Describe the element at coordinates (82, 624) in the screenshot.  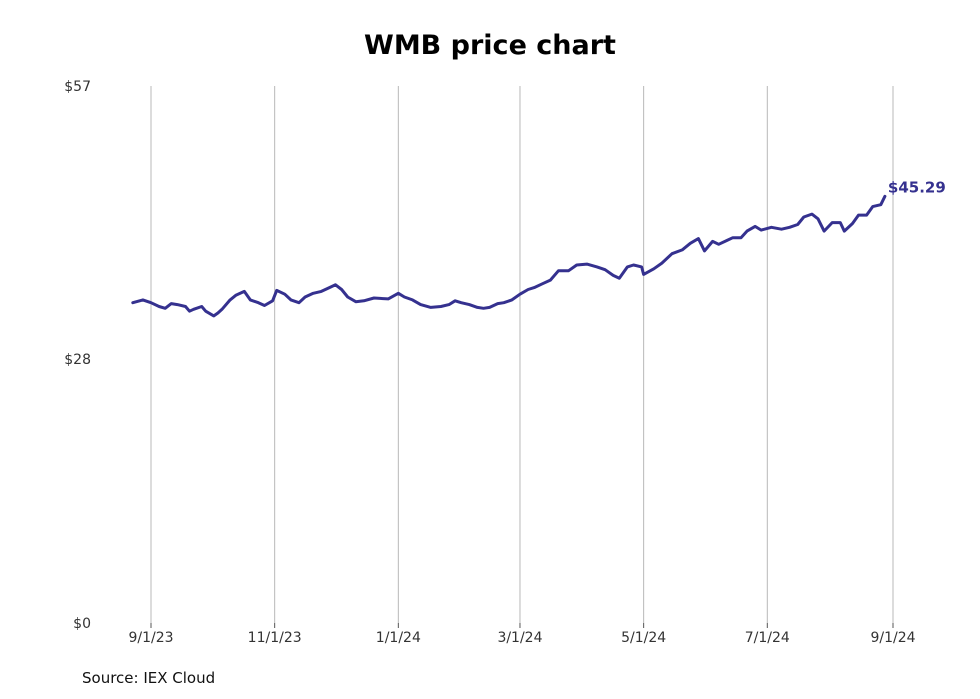
I see `y-tick-label-0: $0` at that location.